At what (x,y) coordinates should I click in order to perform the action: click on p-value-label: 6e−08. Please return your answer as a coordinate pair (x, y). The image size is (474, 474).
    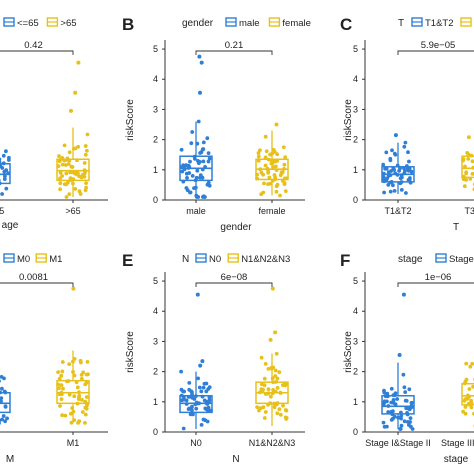
    Looking at the image, I should click on (234, 277).